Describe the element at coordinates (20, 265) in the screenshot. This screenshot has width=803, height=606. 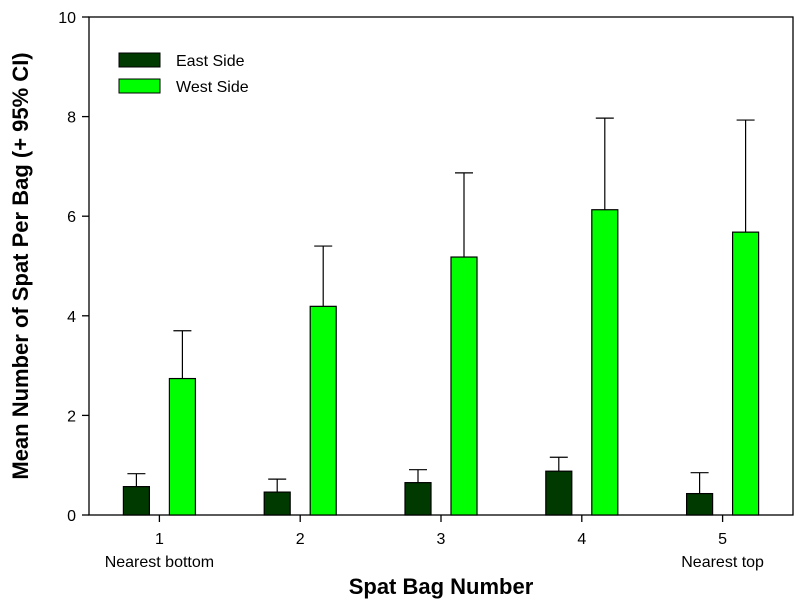
I see `y-axis-title: Mean Number of Spat Per Bag (+ 95% CI)` at that location.